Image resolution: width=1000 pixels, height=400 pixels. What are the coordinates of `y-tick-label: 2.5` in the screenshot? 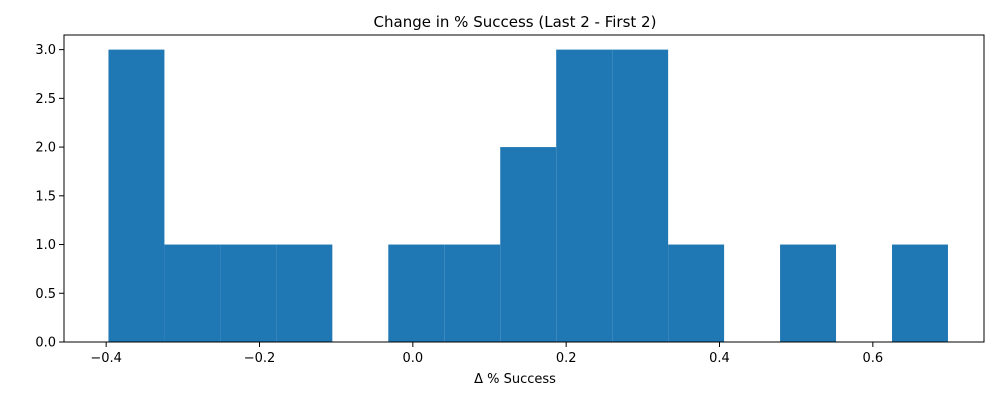 It's located at (45, 99).